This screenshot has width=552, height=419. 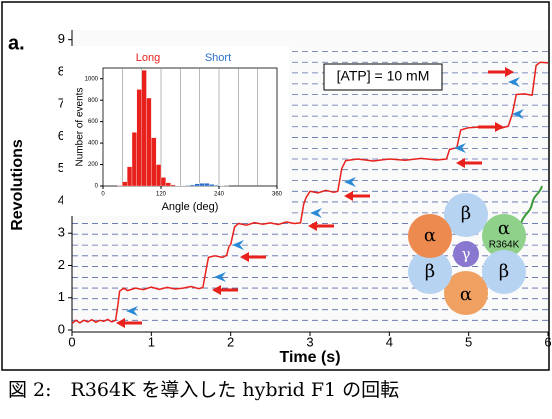 What do you see at coordinates (468, 341) in the screenshot?
I see `x-tick-label: 5` at bounding box center [468, 341].